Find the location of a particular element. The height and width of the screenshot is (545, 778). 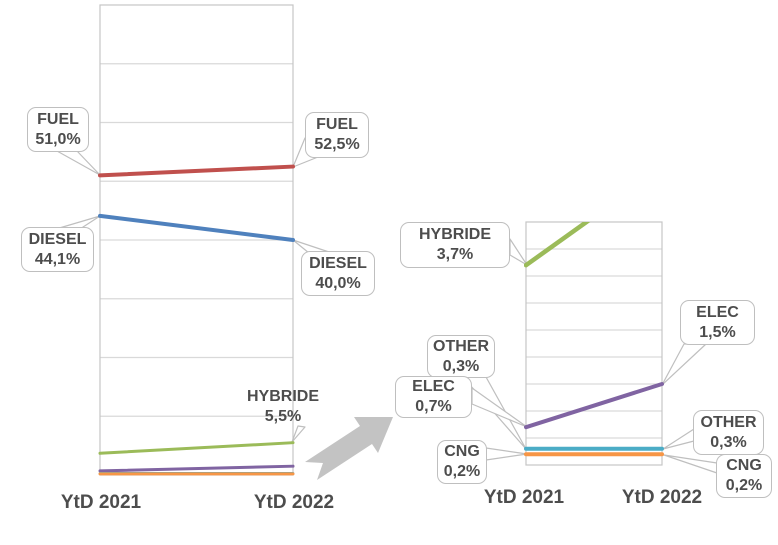

callout-hybride-2021: HYBRIDE 3,7% is located at coordinates (455, 245).